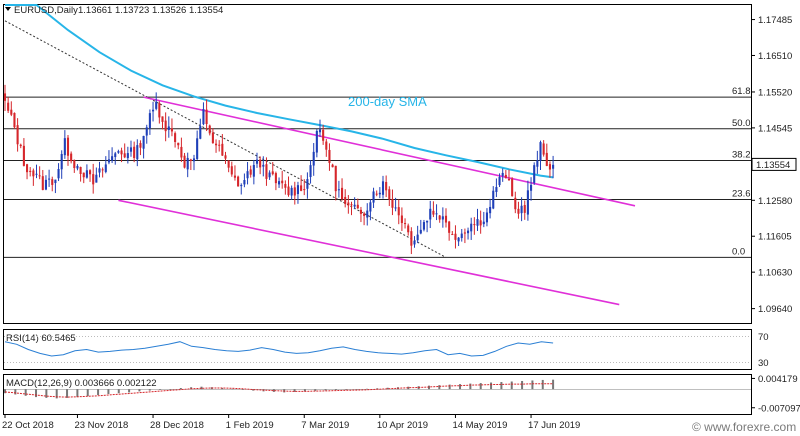  I want to click on fib-level-label: 23.6, so click(741, 194).